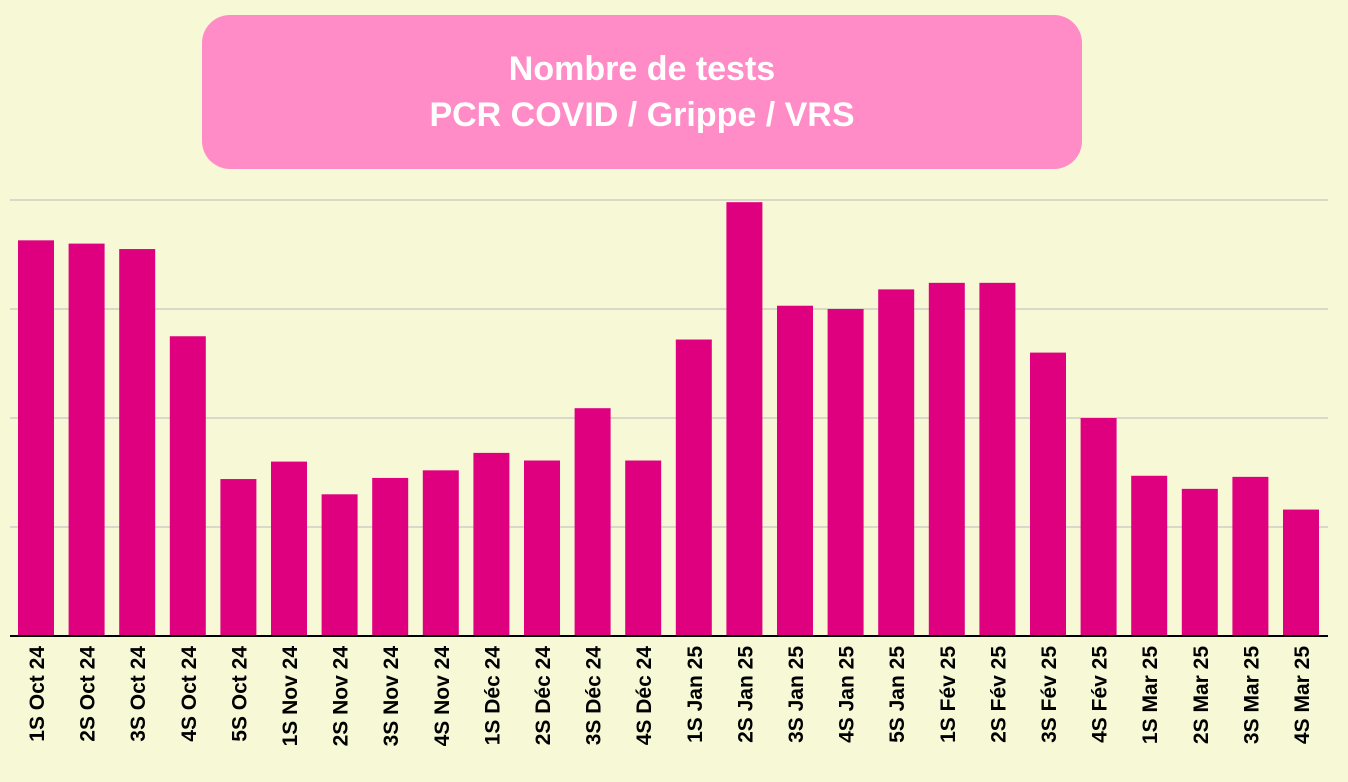 The image size is (1348, 782). Describe the element at coordinates (138, 694) in the screenshot. I see `x-tick-label: 3S Oct 24` at that location.